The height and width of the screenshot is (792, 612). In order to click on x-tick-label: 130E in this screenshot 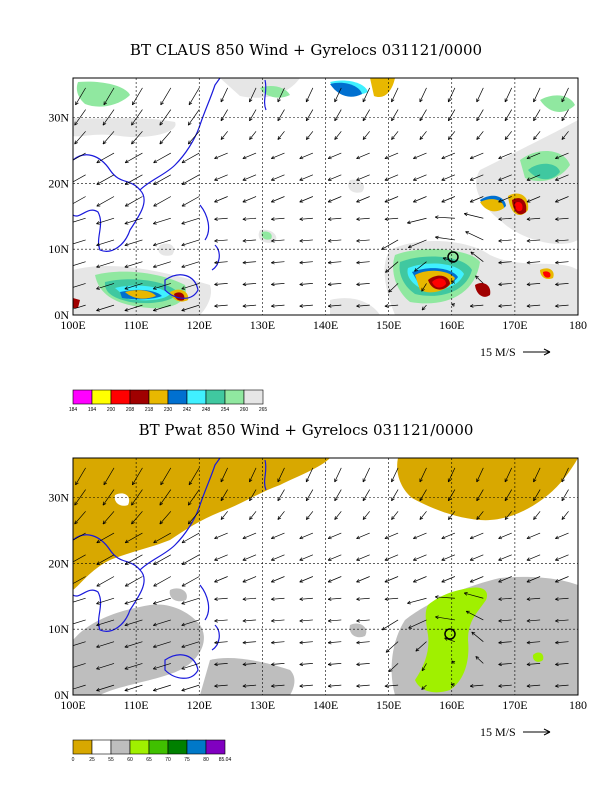, I will do `click(262, 705)`.